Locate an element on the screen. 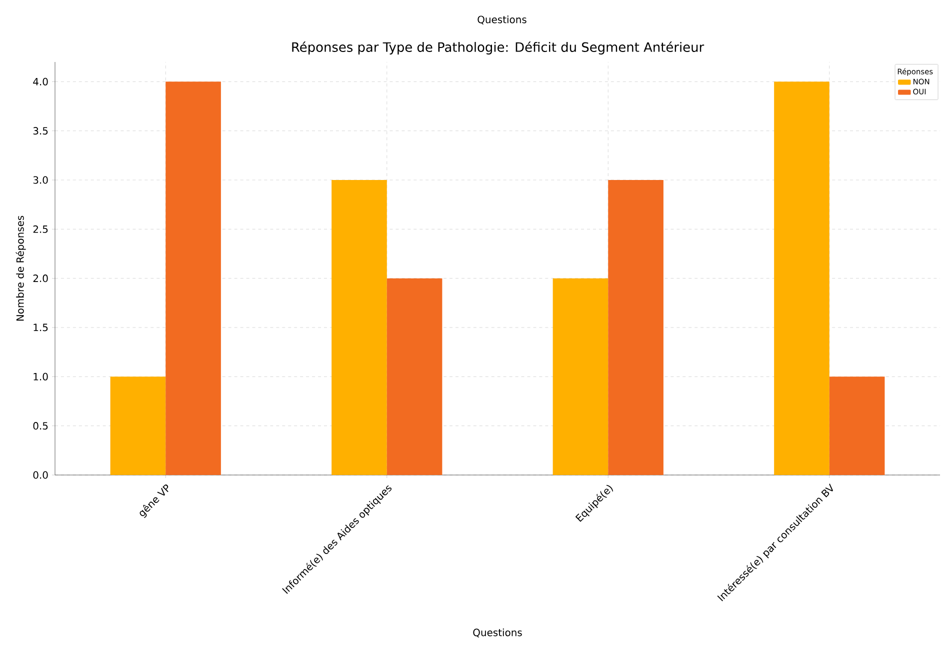 The image size is (942, 662). y-axis-title: Nombre de Réponses is located at coordinates (21, 268).